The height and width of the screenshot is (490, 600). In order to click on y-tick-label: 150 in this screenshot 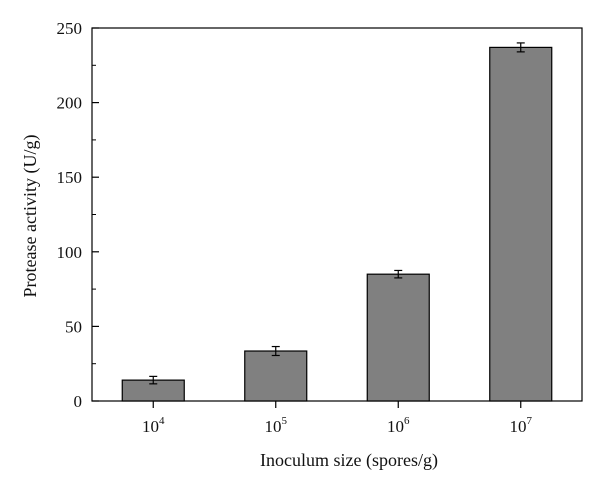, I will do `click(70, 177)`.